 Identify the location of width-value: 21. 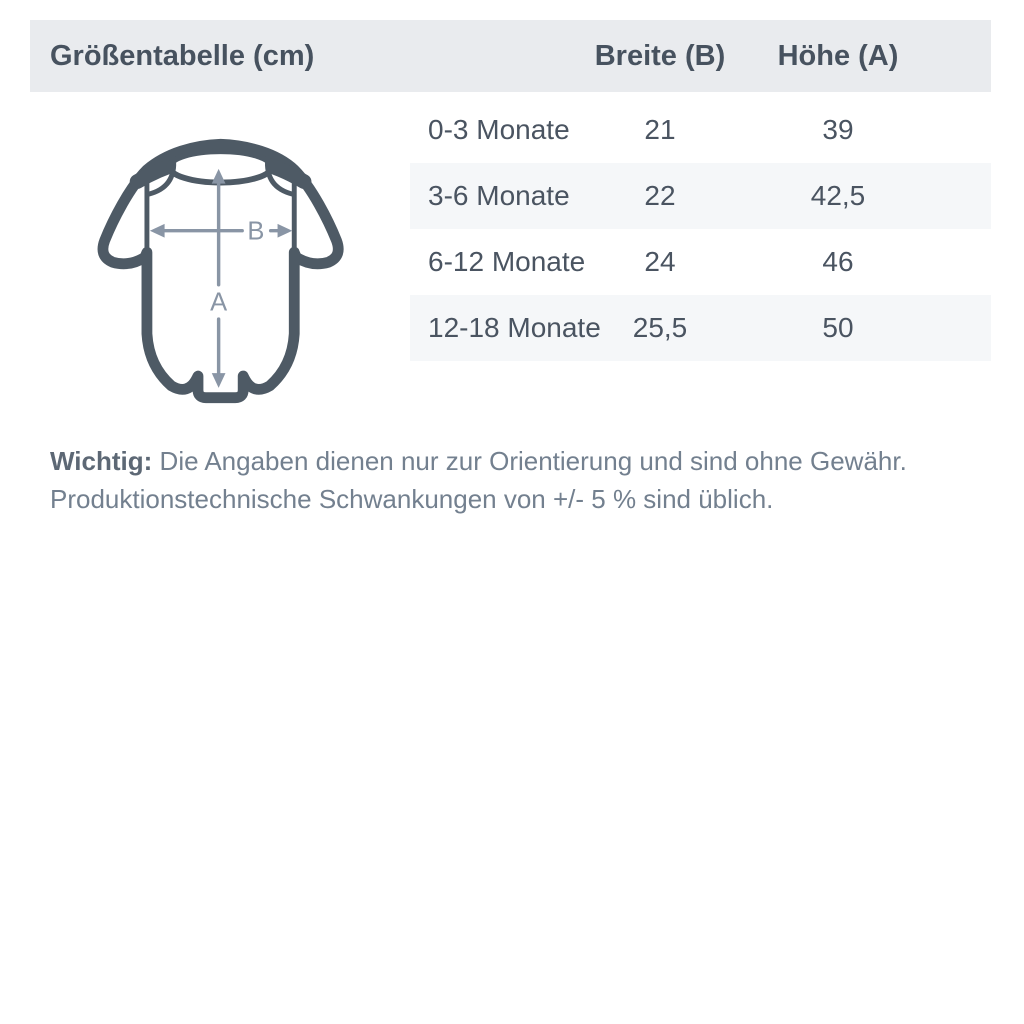
(660, 129).